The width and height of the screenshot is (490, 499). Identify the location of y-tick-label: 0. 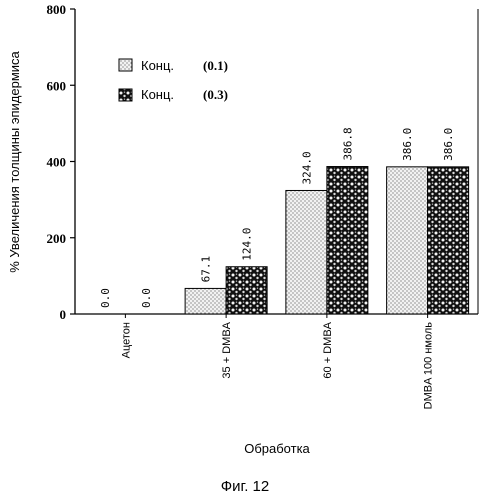
(63, 314).